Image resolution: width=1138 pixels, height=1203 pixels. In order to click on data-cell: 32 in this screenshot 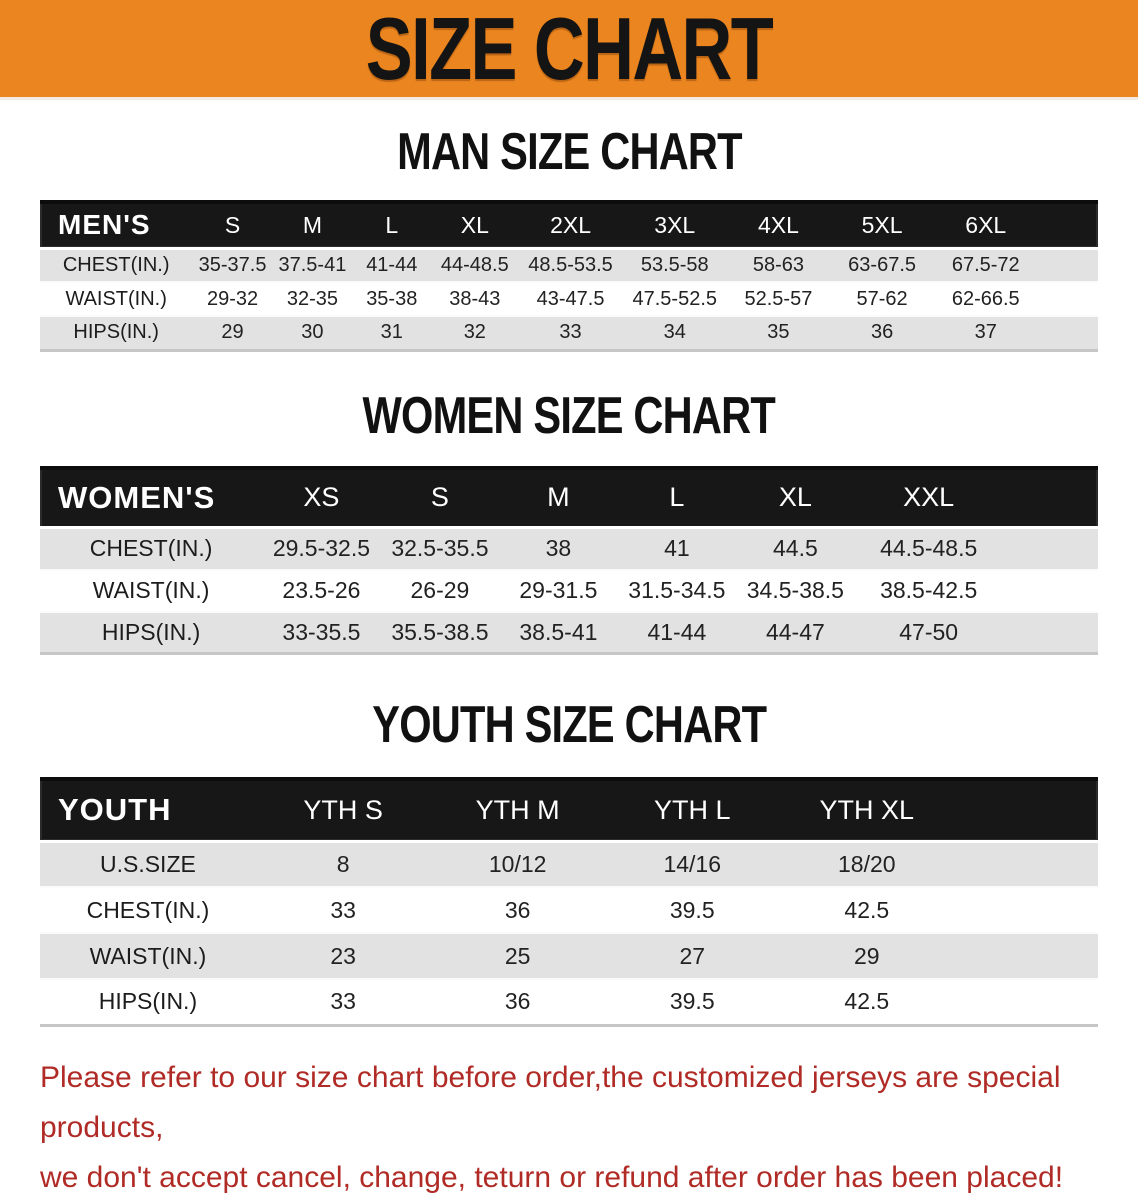, I will do `click(474, 332)`.